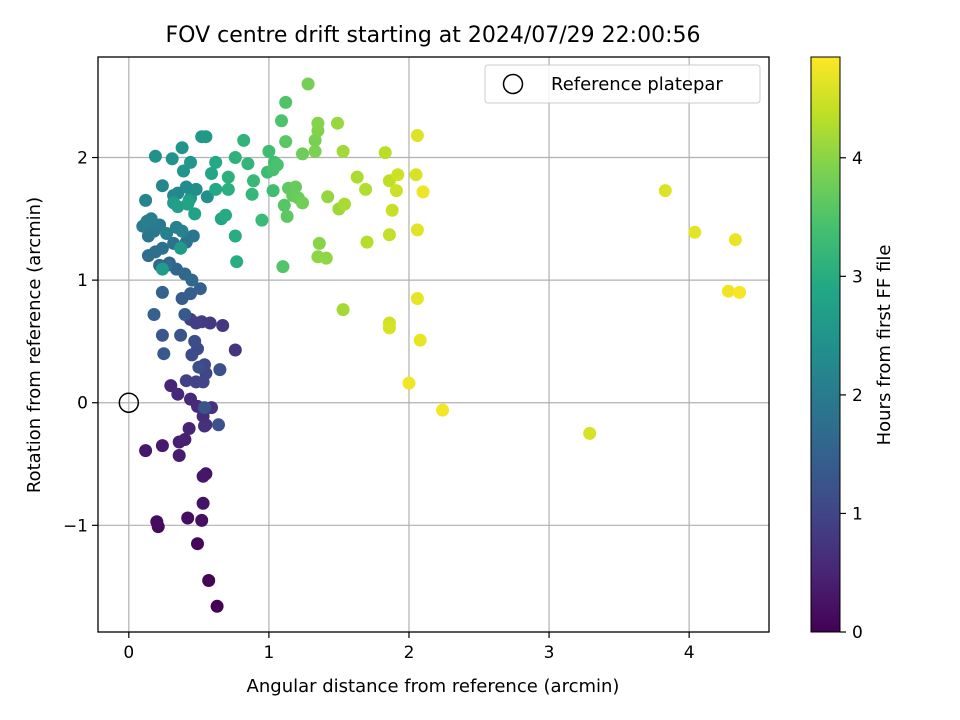 The image size is (960, 720). I want to click on y-axis-ticks: −1 0 1 2, so click(80, 342).